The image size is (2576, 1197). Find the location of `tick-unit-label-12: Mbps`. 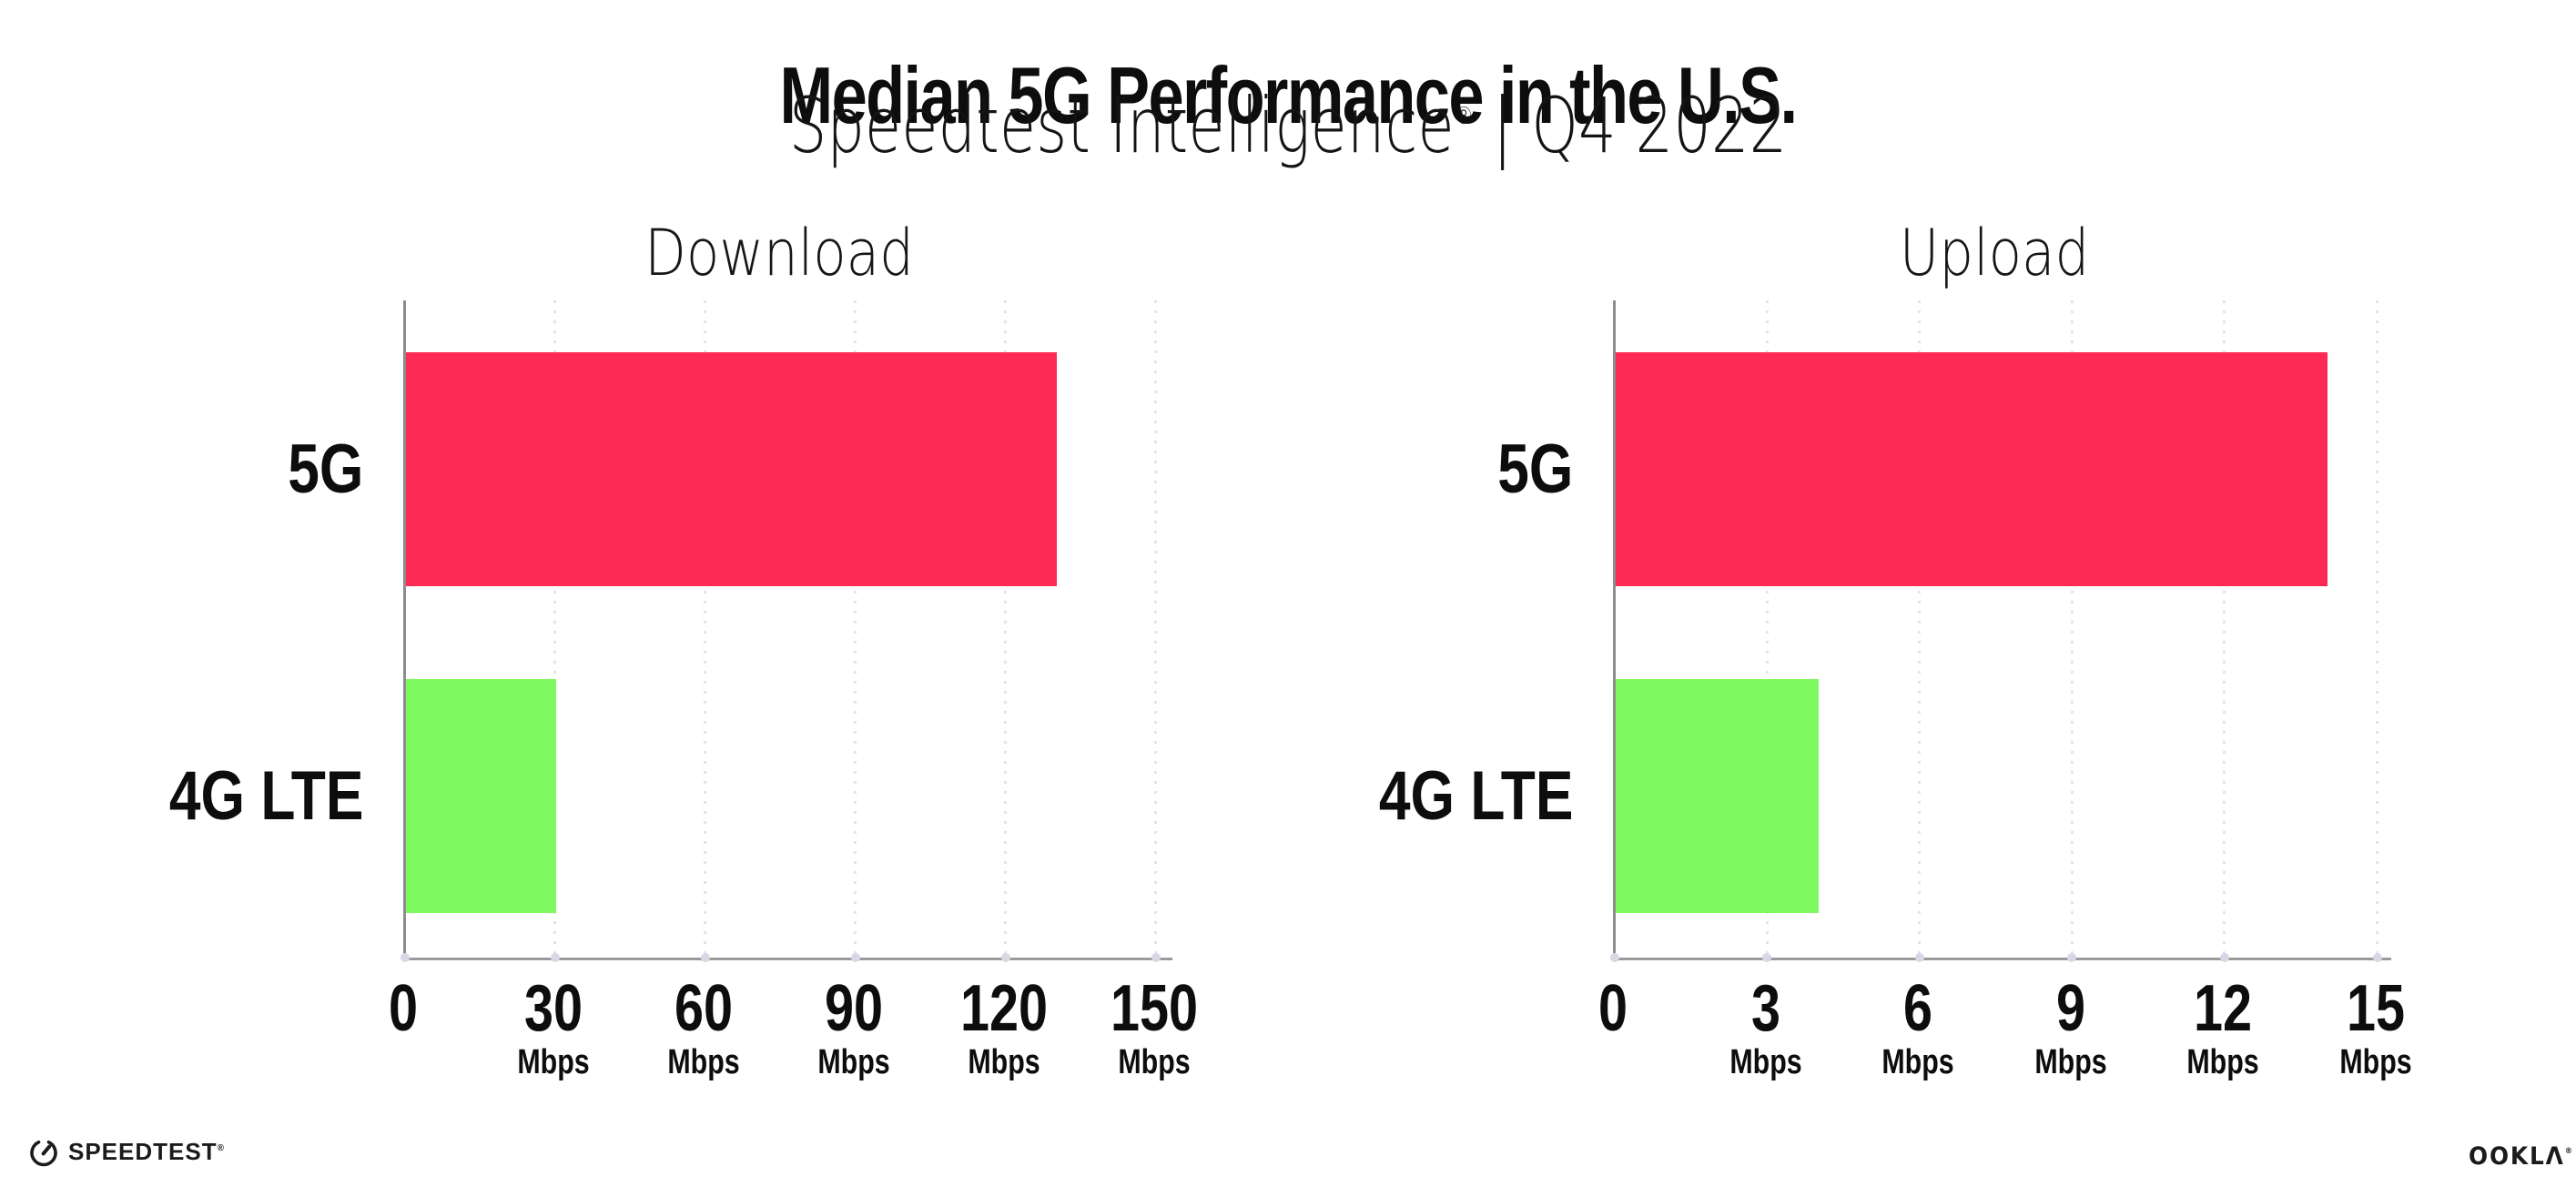

tick-unit-label-12: Mbps is located at coordinates (2223, 1062).